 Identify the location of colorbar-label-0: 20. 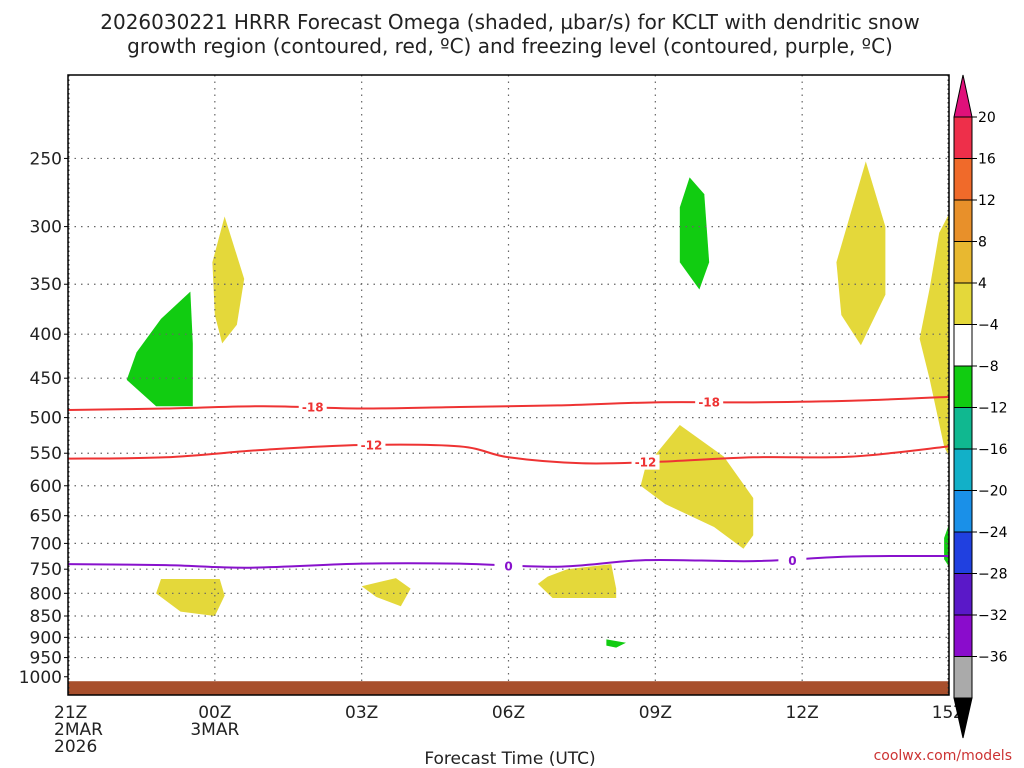
(987, 118).